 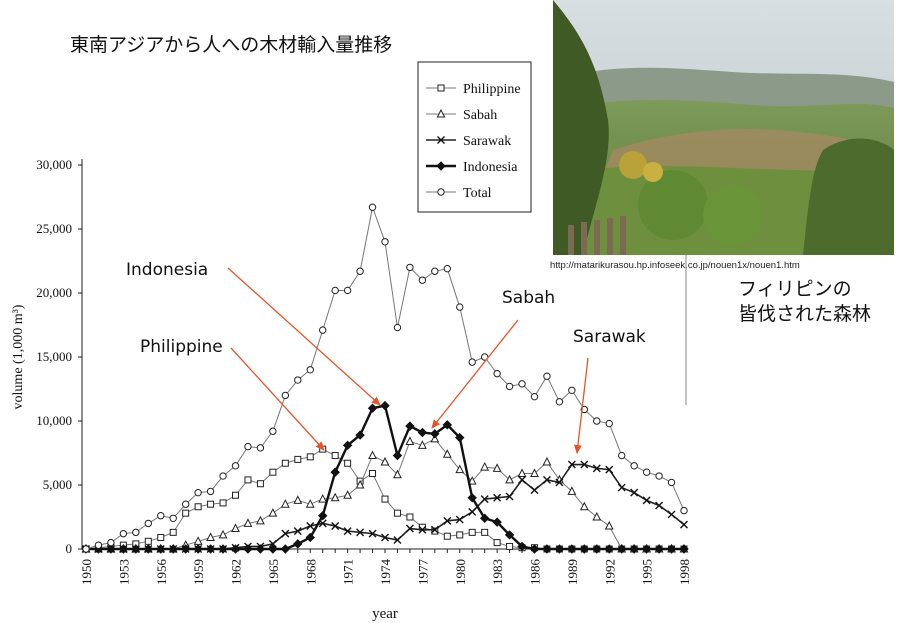 What do you see at coordinates (123, 572) in the screenshot?
I see `x-tick-label: 1953` at bounding box center [123, 572].